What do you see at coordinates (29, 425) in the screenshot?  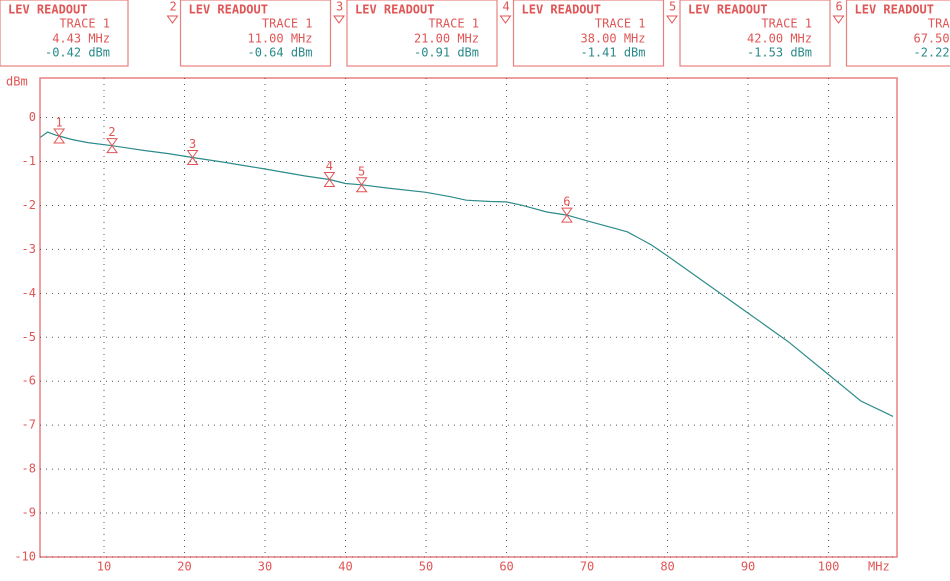 I see `y-tick-label: -7` at bounding box center [29, 425].